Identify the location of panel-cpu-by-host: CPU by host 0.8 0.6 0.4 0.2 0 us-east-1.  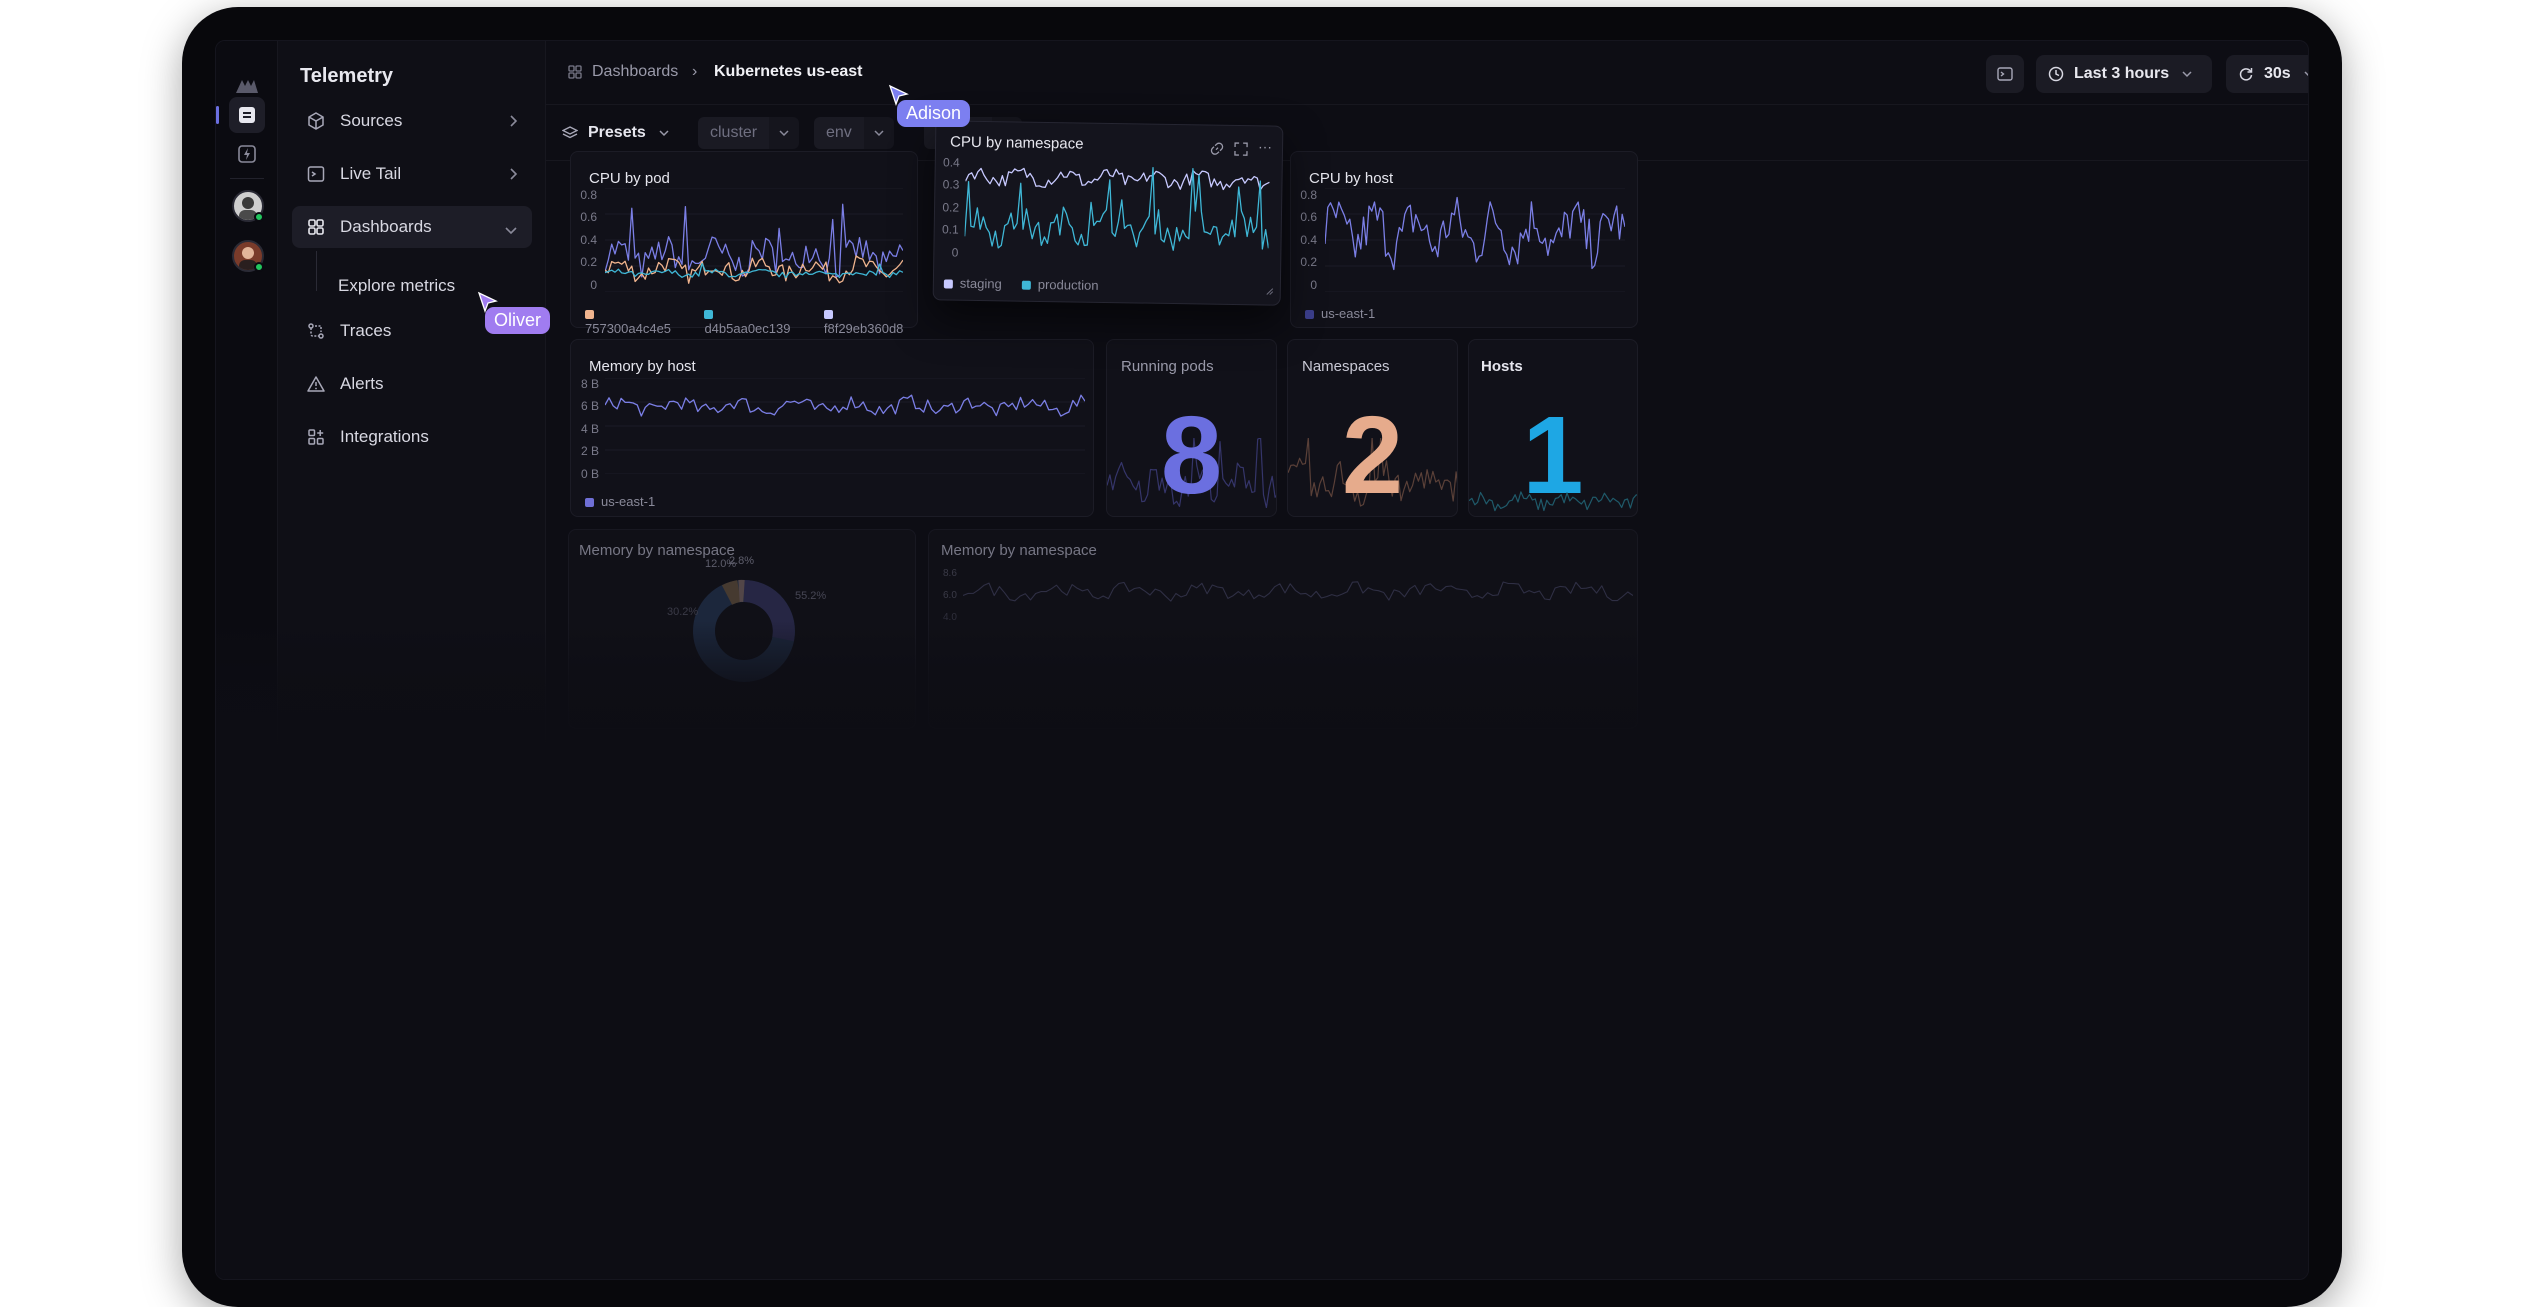
(1464, 239).